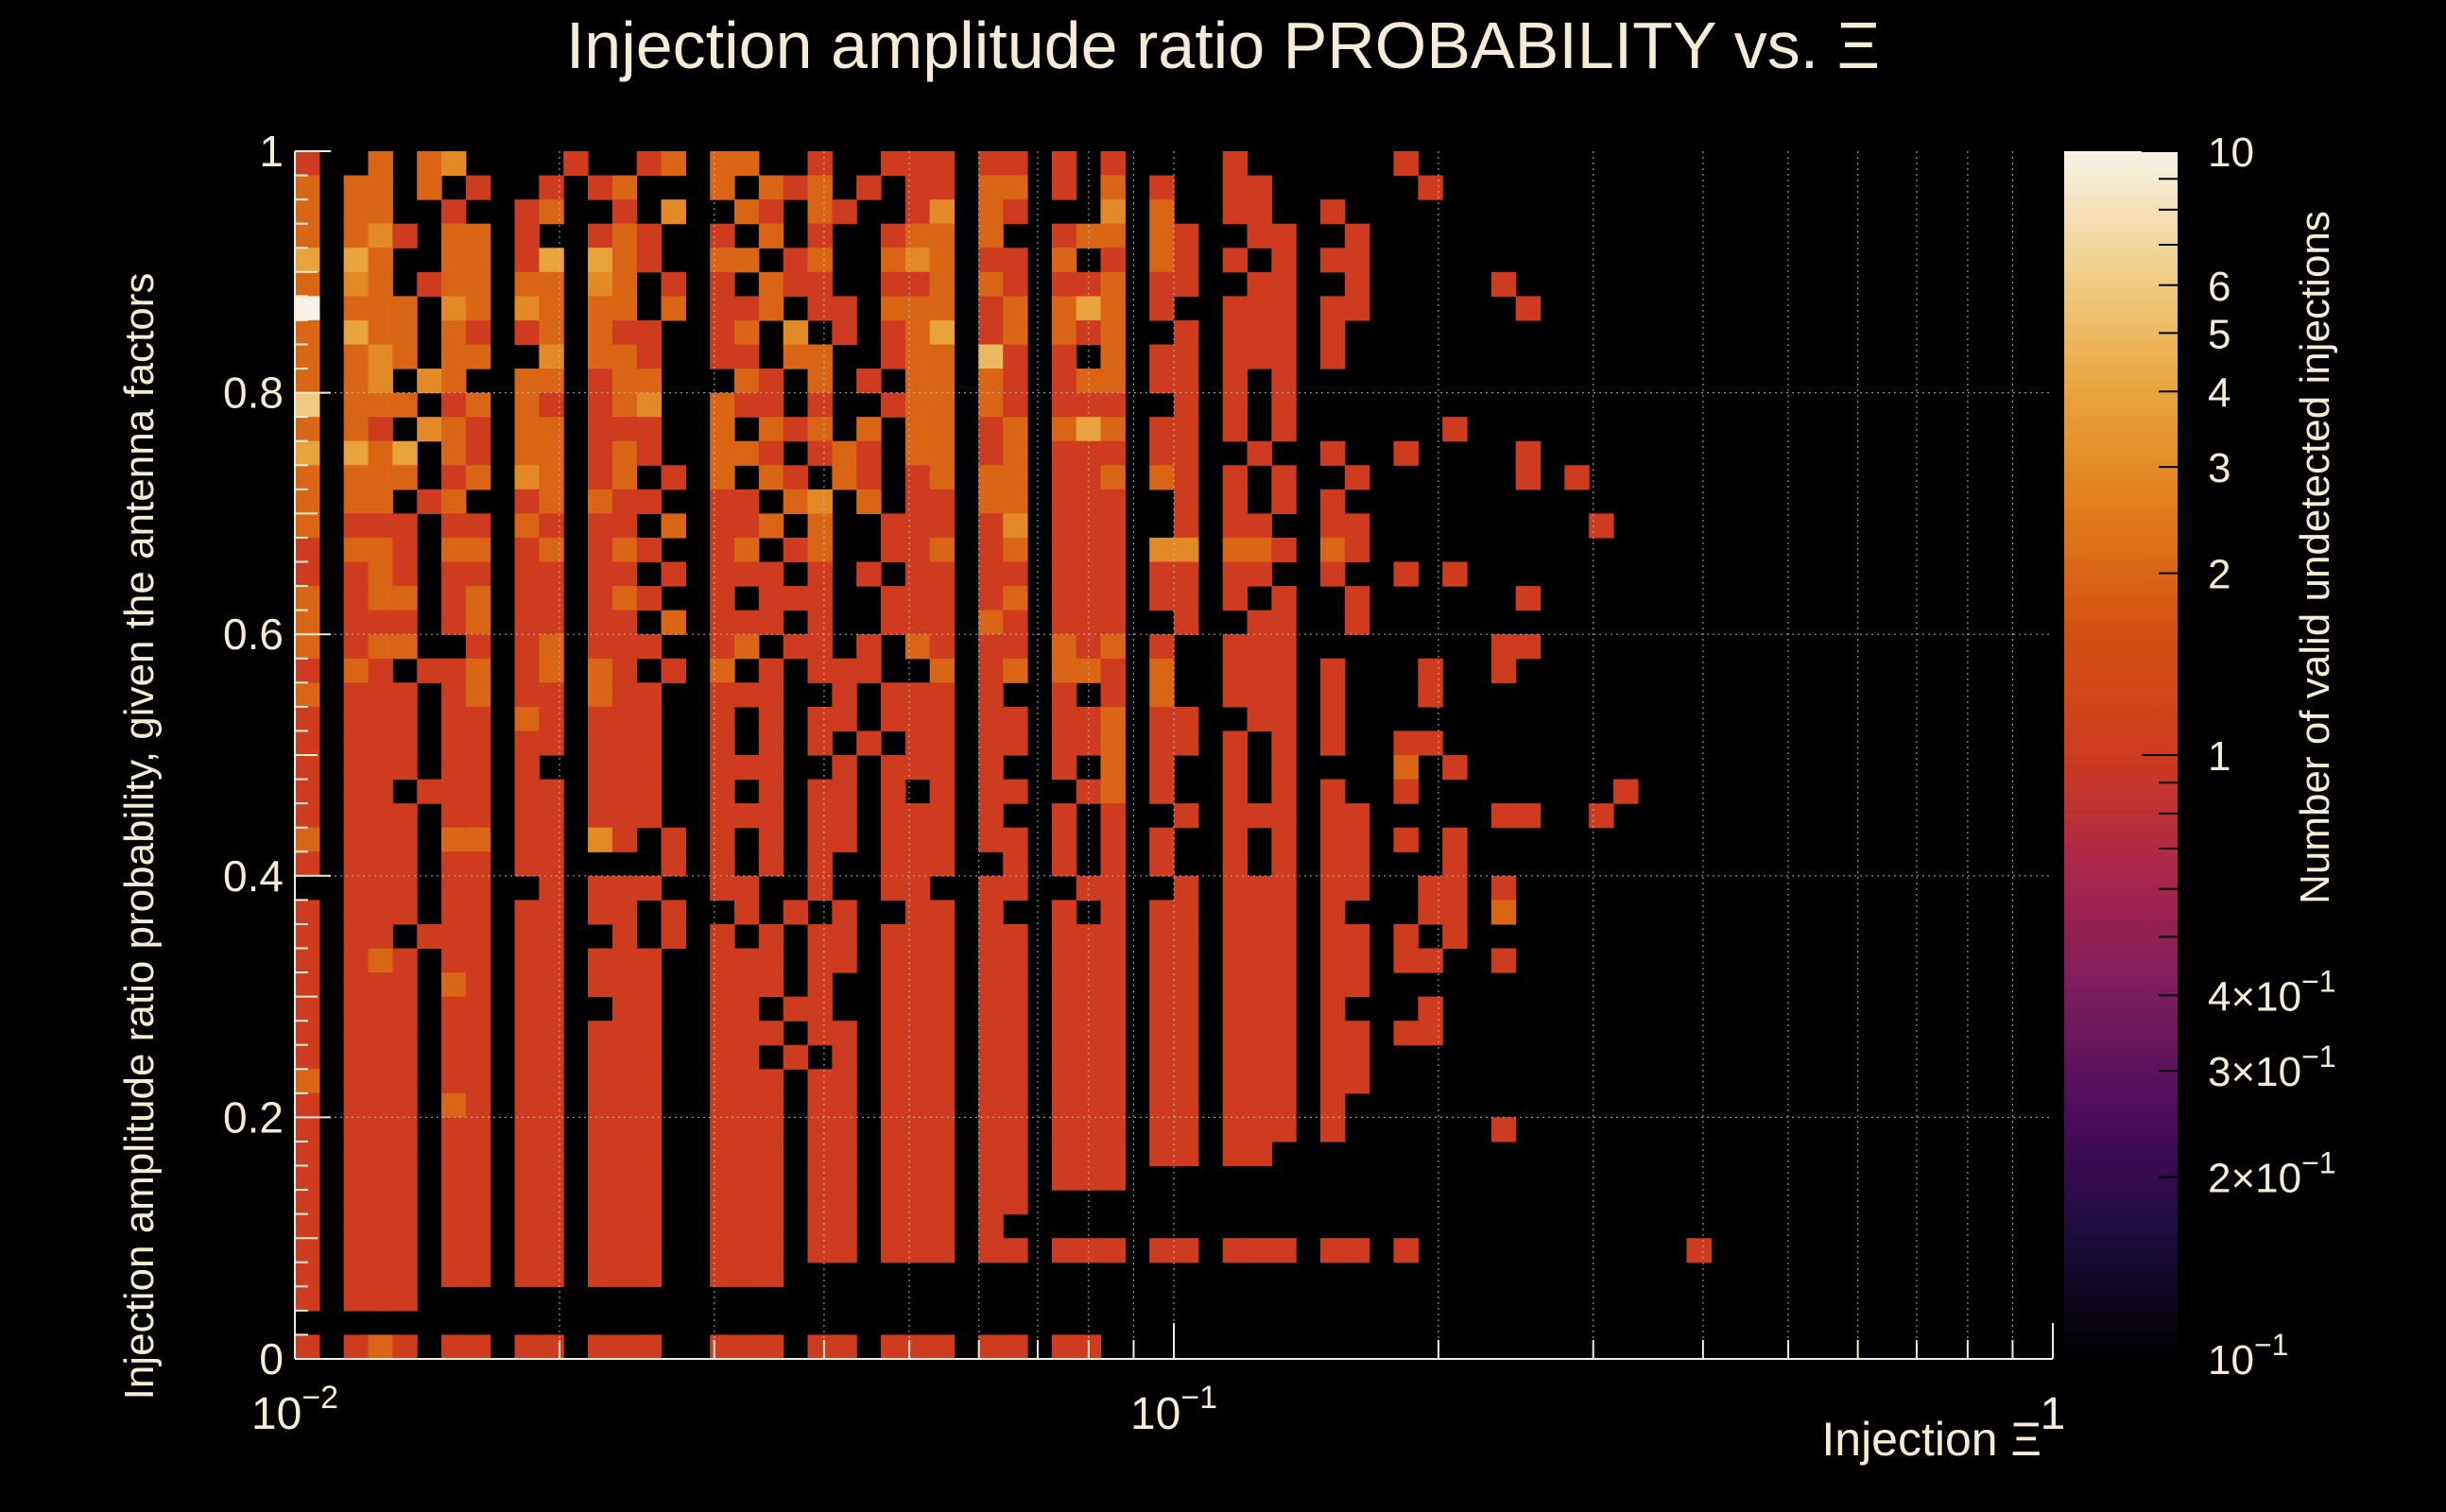 This screenshot has height=1512, width=2446. I want to click on x-axis-label: Injection Ξ, so click(1931, 1439).